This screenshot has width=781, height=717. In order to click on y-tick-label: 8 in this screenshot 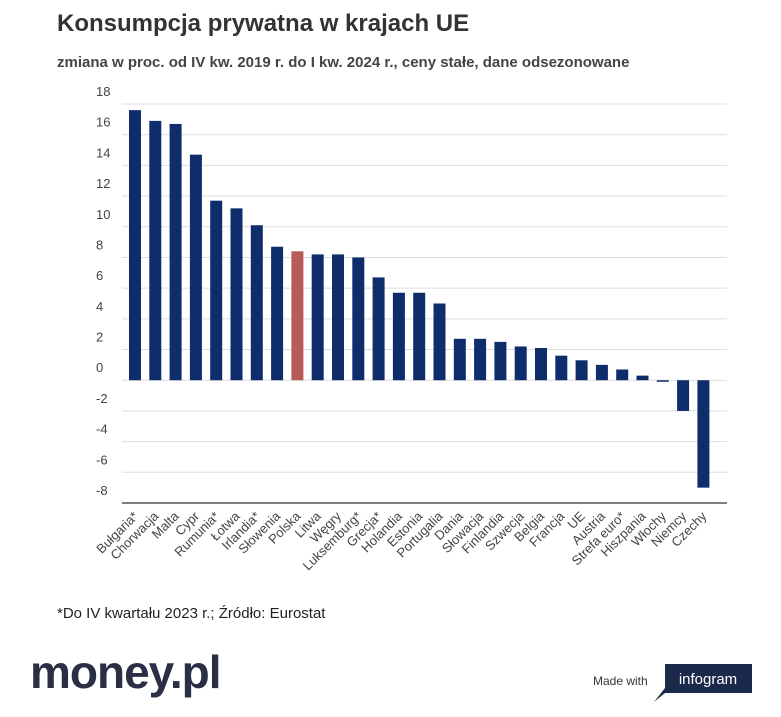, I will do `click(99, 244)`.